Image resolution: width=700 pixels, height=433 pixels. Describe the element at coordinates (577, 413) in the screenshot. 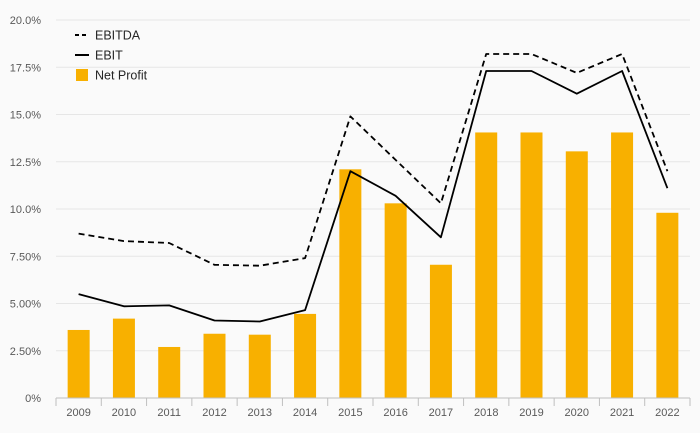

I see `x-tick-label: 2020` at that location.